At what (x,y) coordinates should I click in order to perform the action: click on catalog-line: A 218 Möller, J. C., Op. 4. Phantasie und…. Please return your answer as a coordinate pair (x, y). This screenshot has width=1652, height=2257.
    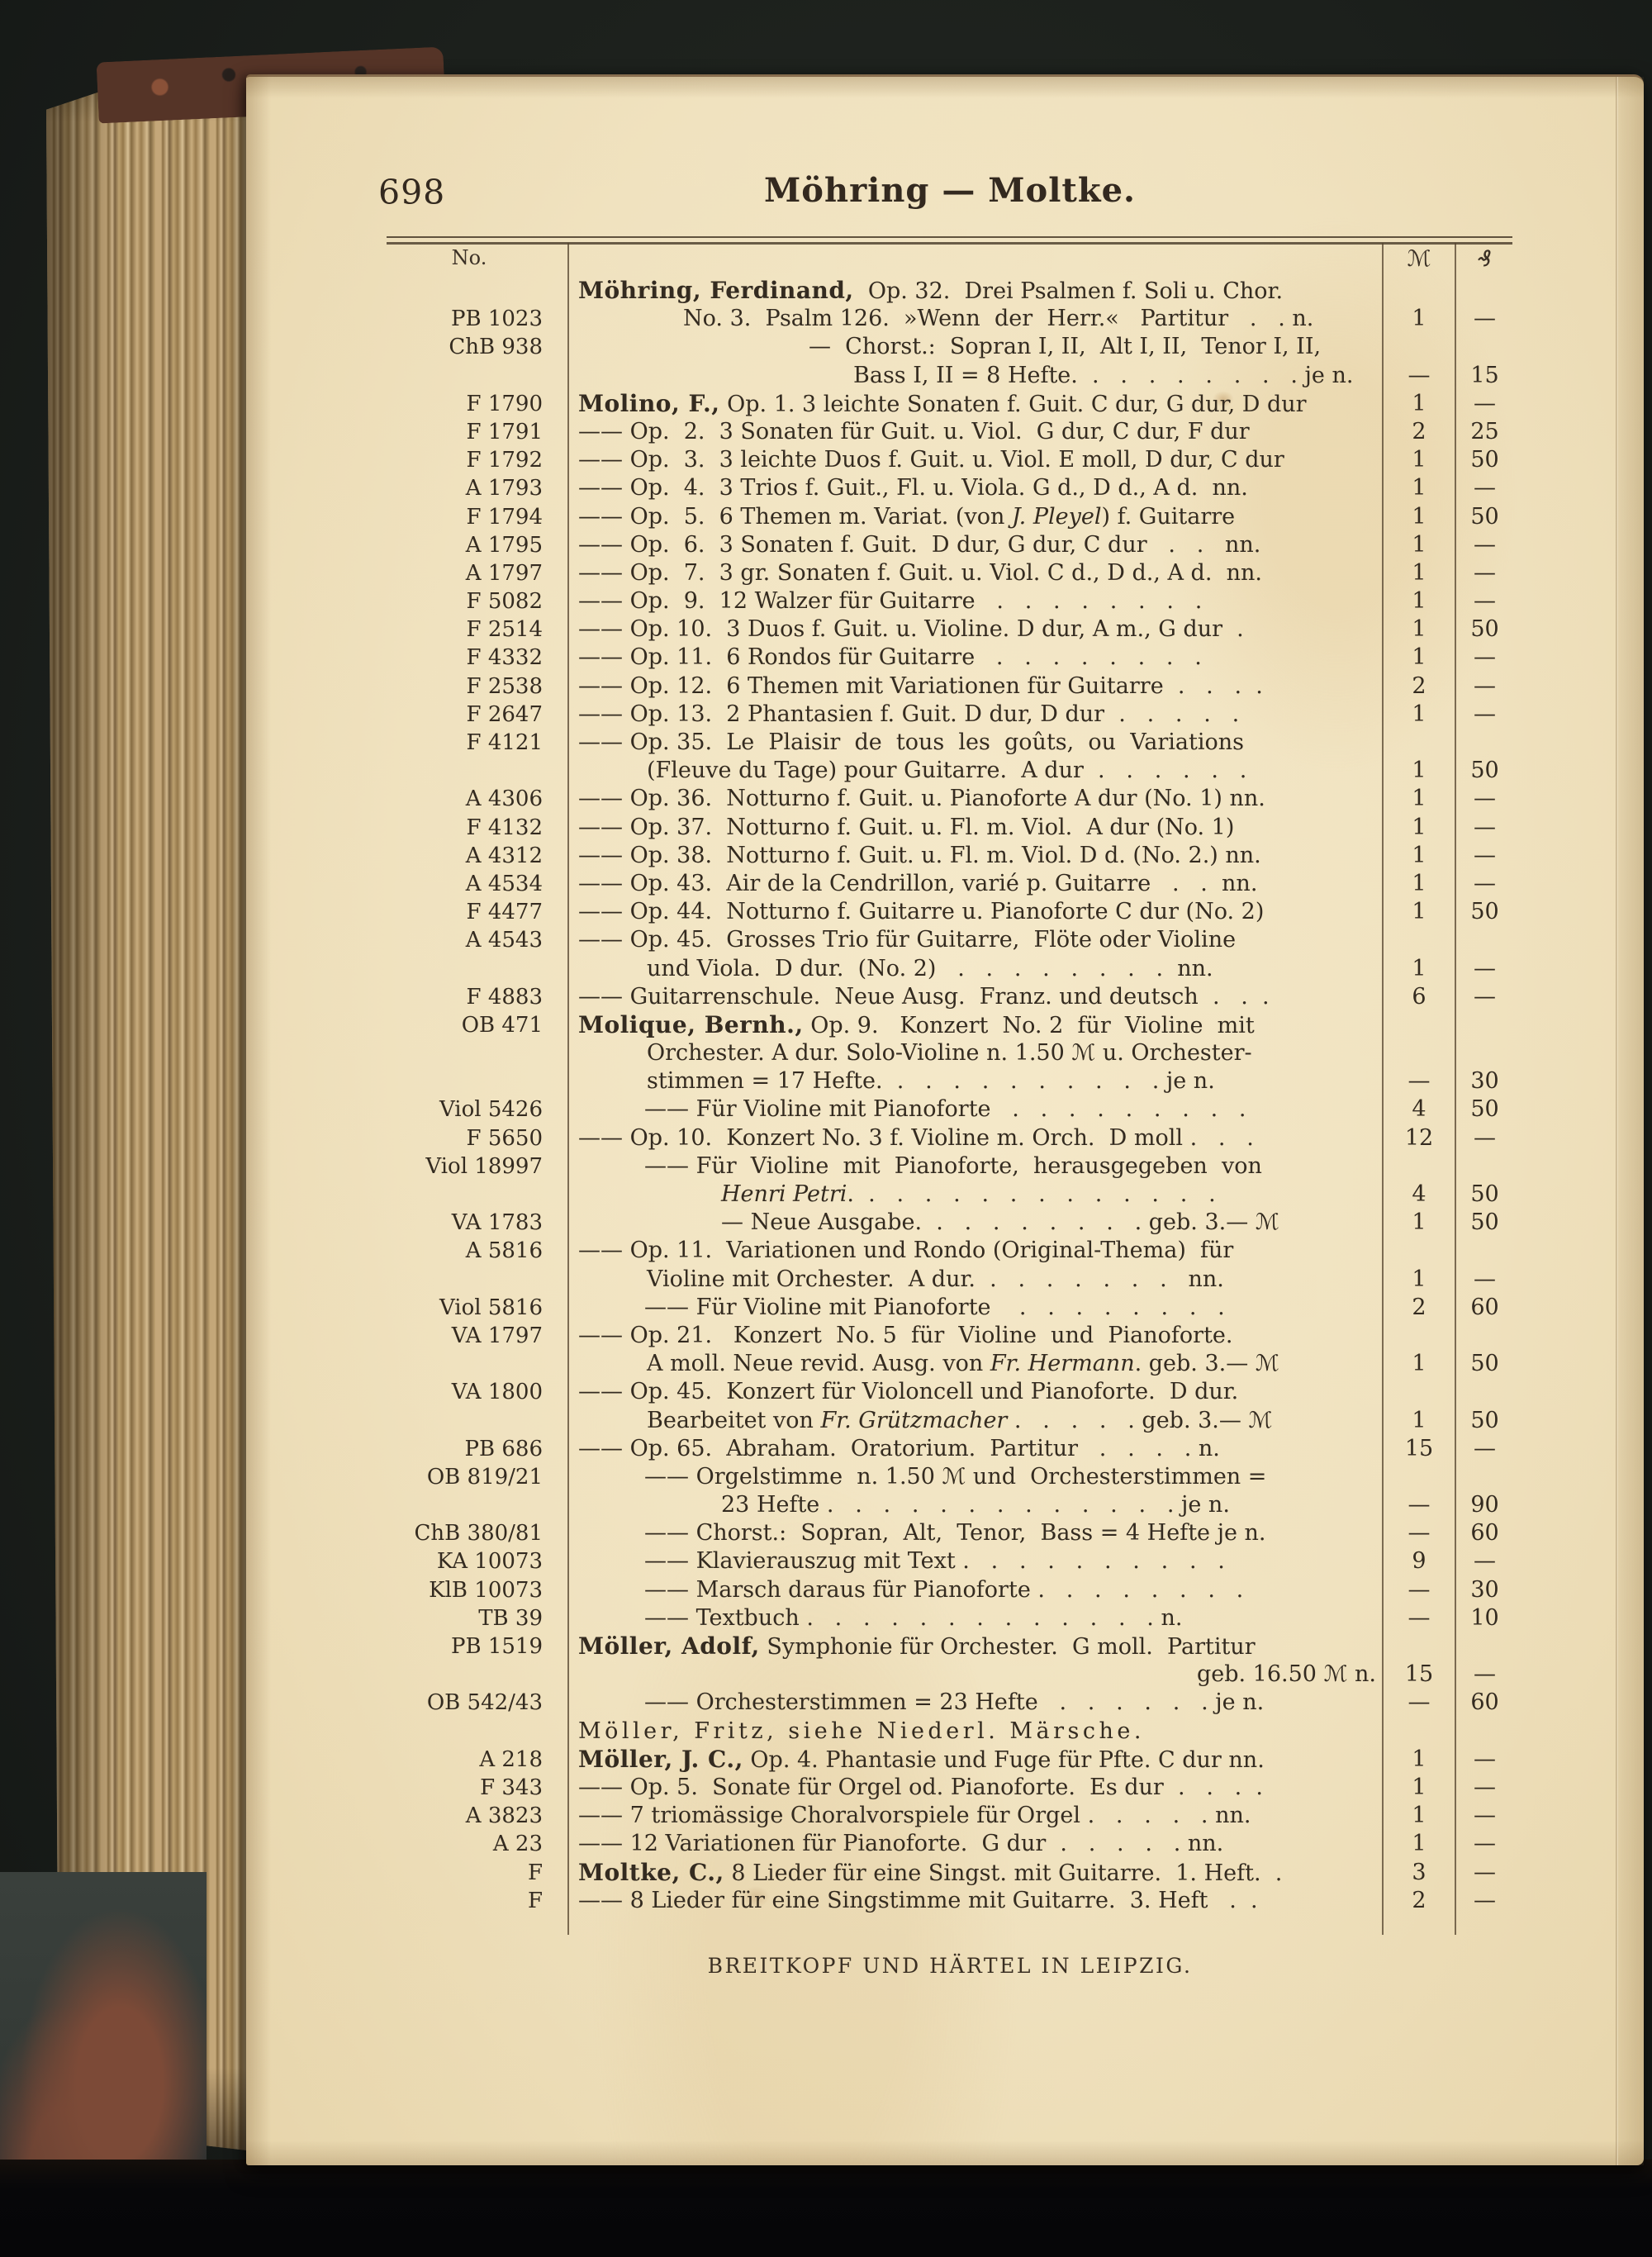
    Looking at the image, I should click on (950, 1760).